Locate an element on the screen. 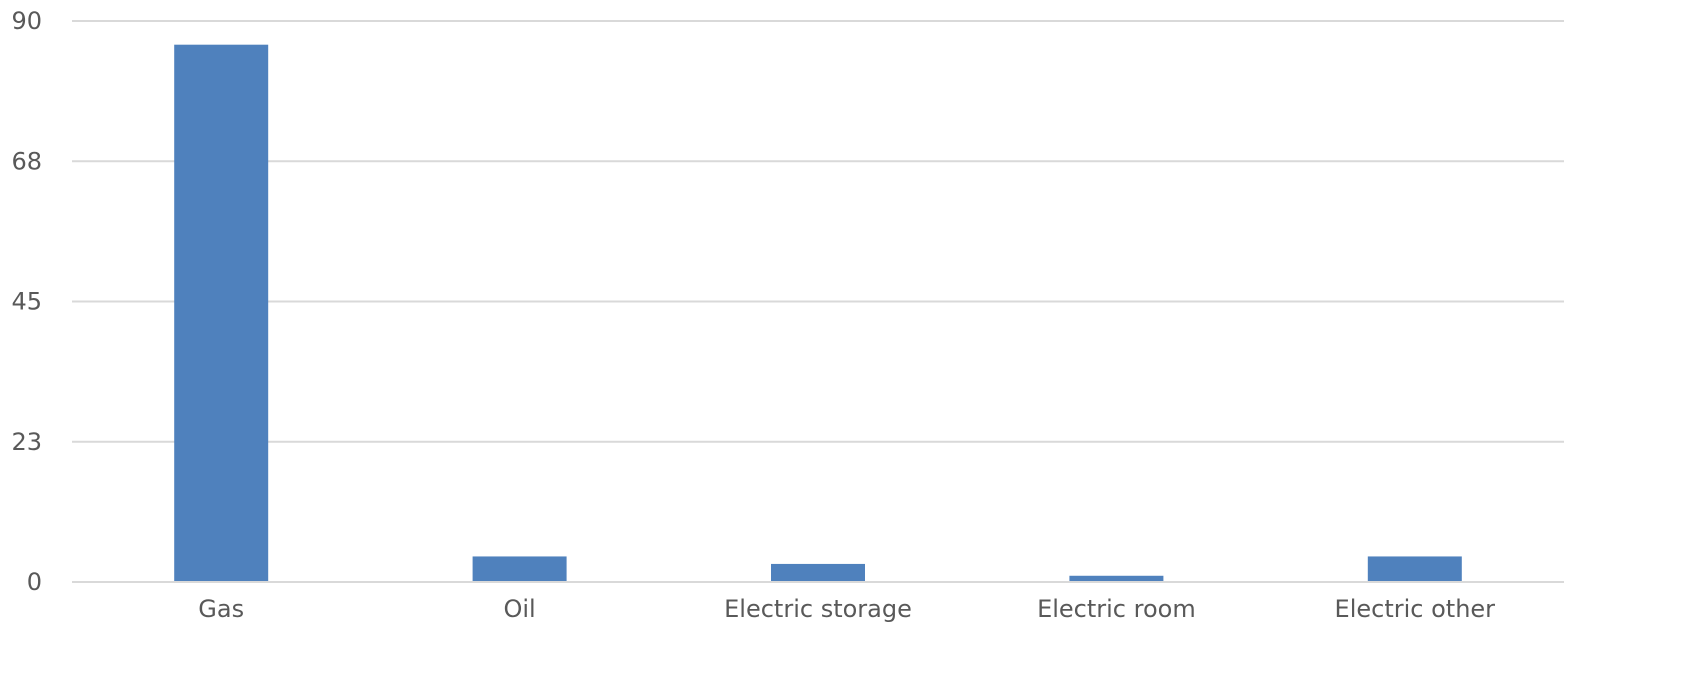  y-tick-label: 90 is located at coordinates (26, 21).